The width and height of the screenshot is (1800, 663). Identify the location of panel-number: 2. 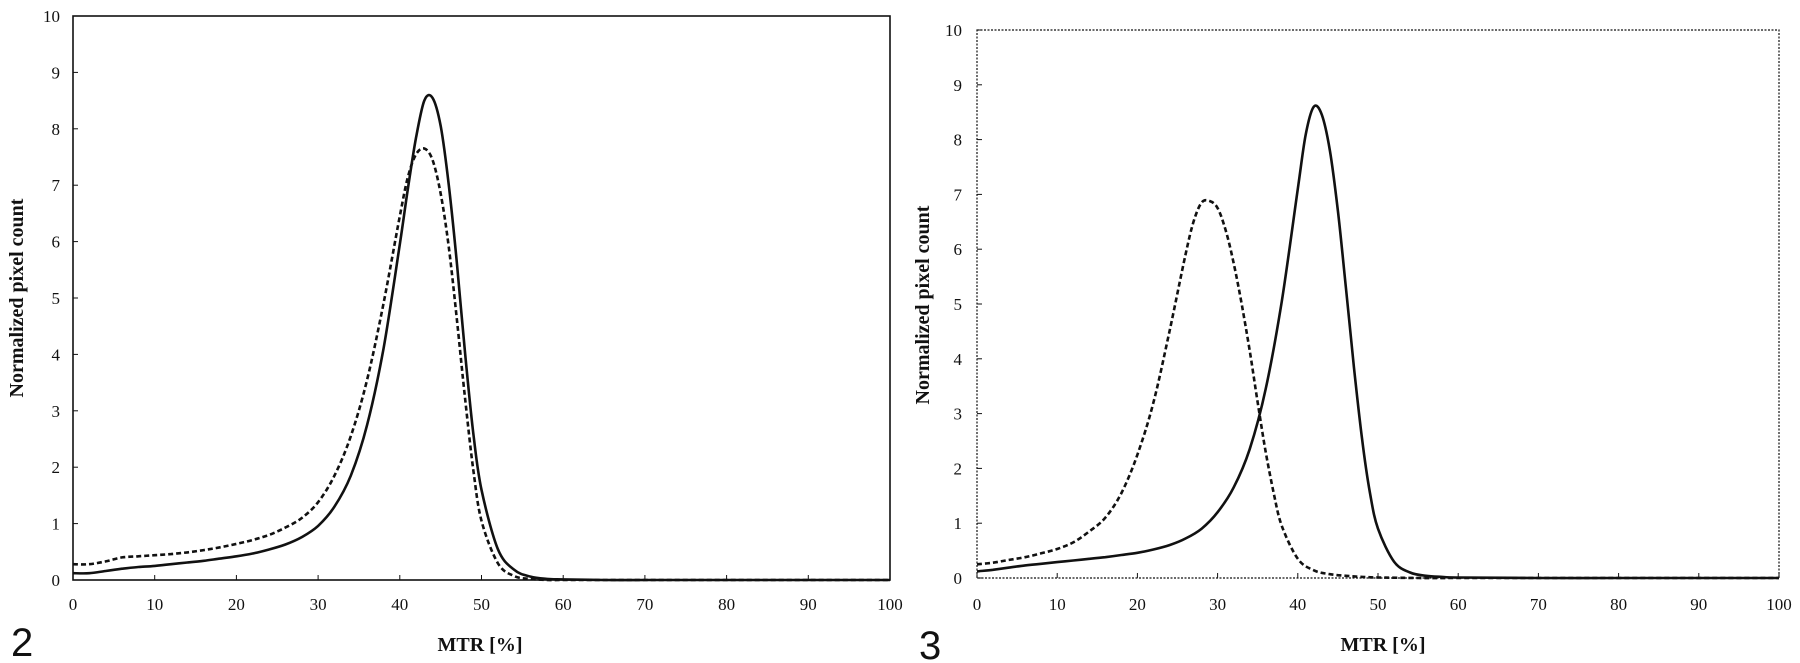
(22, 642).